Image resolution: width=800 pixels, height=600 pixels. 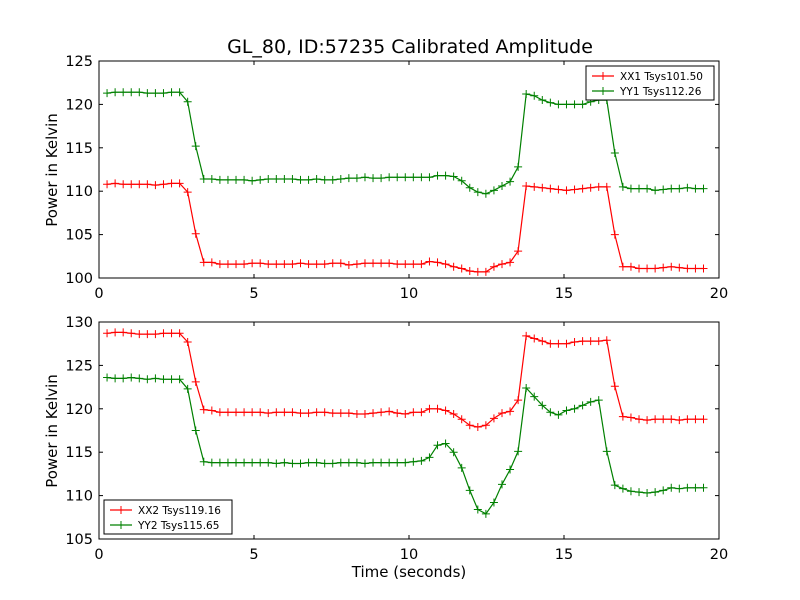 What do you see at coordinates (98, 294) in the screenshot?
I see `top-xtick-label: 0` at bounding box center [98, 294].